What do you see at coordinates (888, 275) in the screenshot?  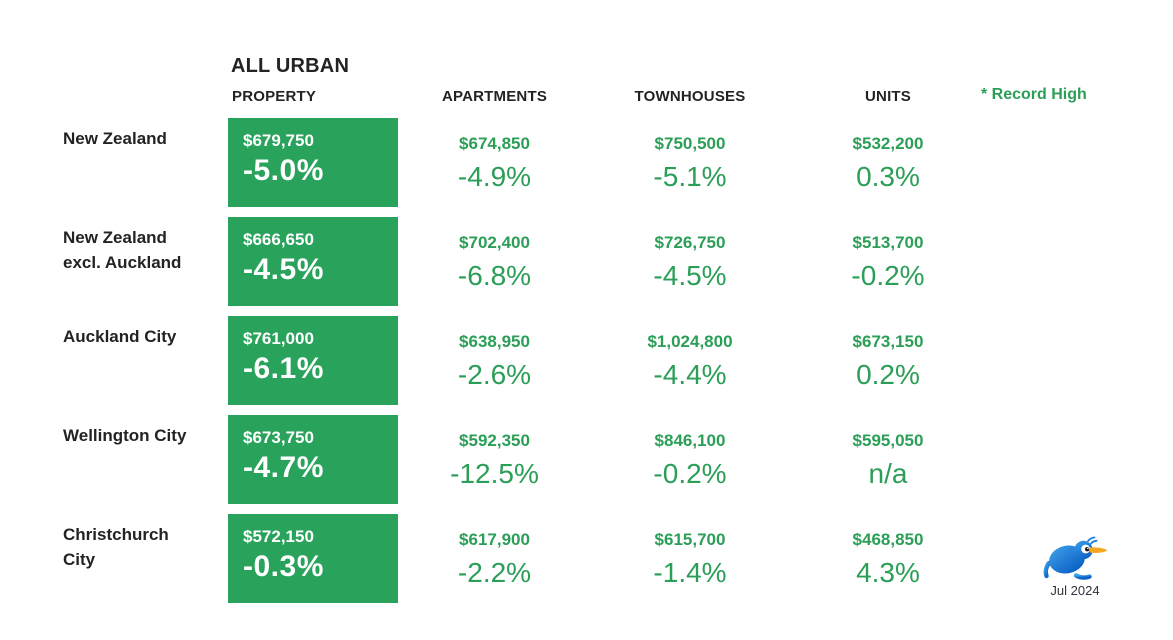 I see `units-change: -0.2%` at bounding box center [888, 275].